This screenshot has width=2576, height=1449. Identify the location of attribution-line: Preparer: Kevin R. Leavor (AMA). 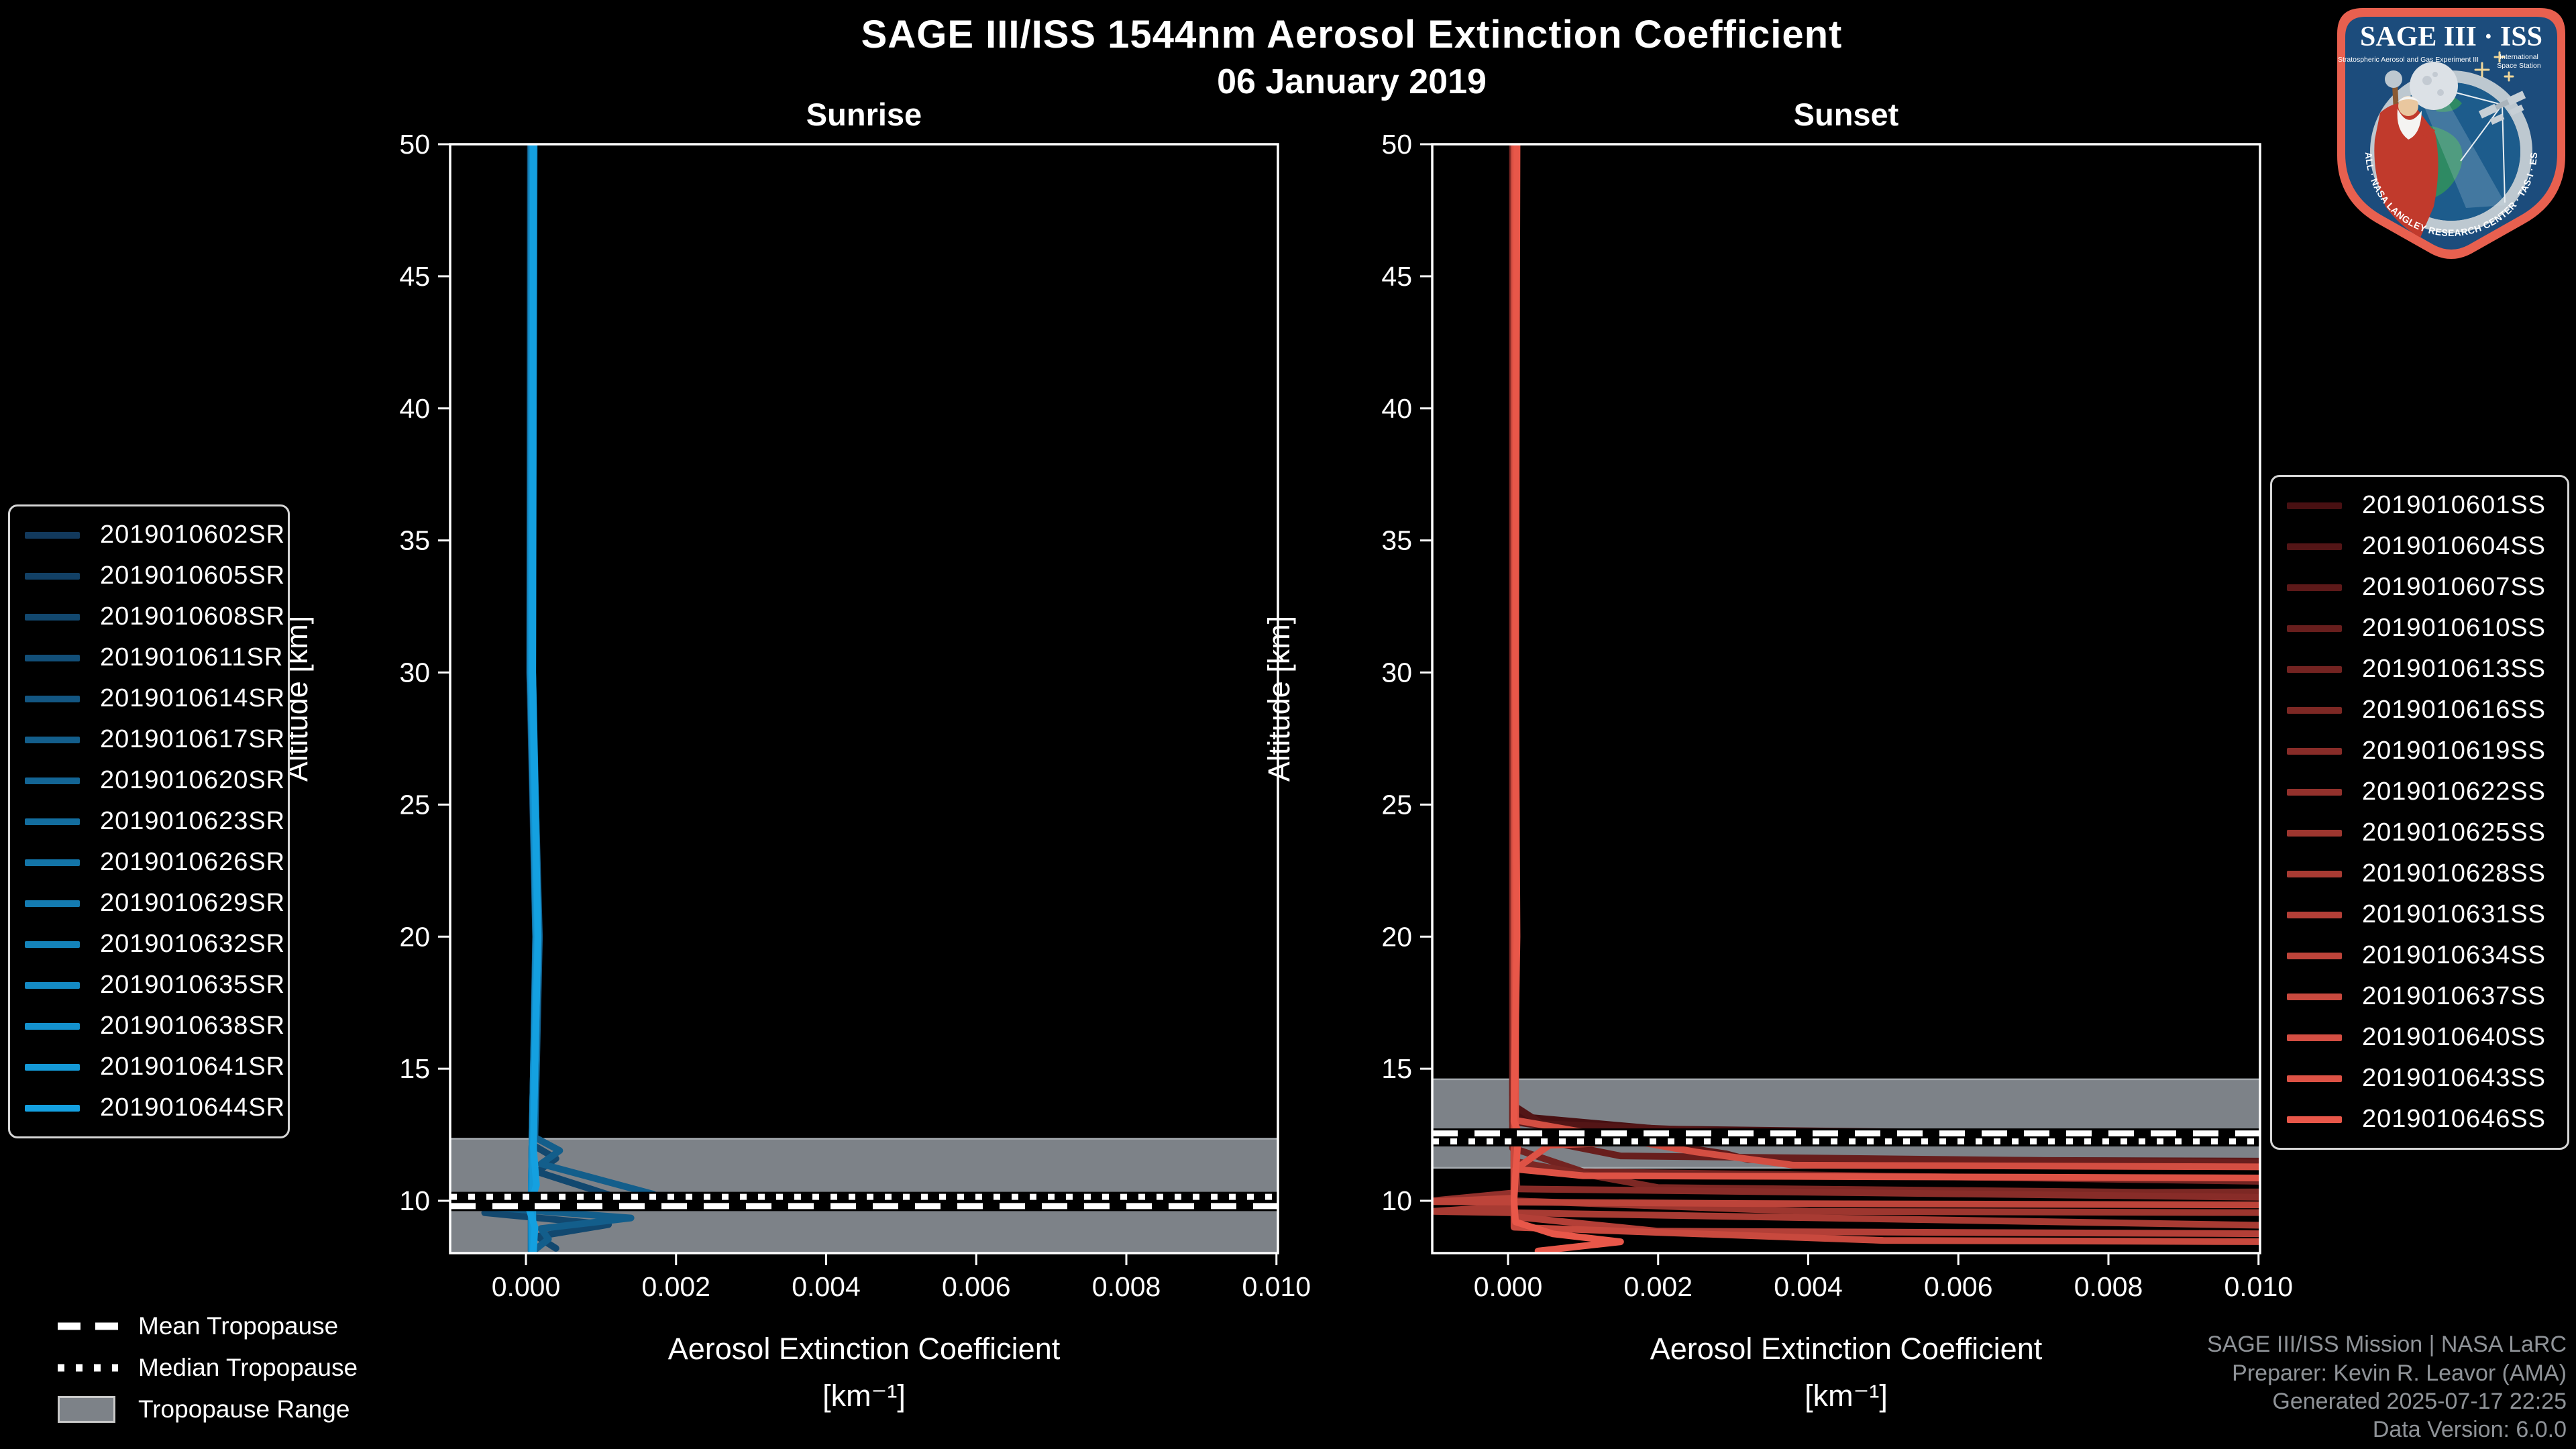
(2399, 1373).